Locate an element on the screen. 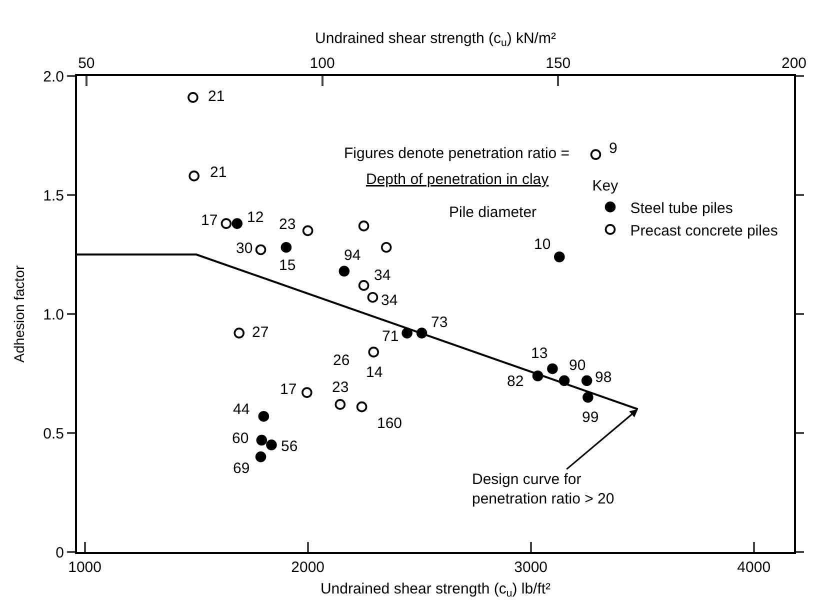 The height and width of the screenshot is (611, 819). y-tick-label: 2.0 is located at coordinates (53, 77).